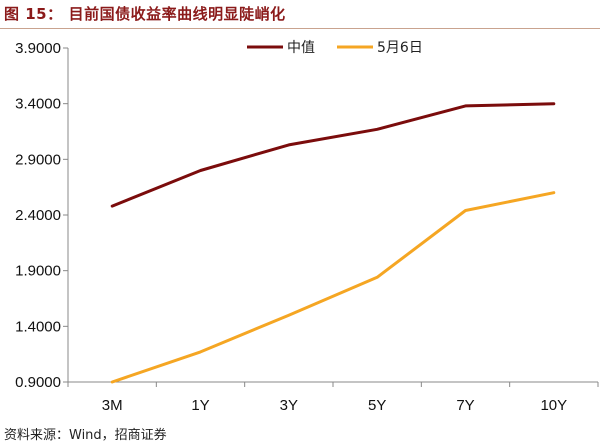  What do you see at coordinates (553, 405) in the screenshot?
I see `x-tick-label: 10Y` at bounding box center [553, 405].